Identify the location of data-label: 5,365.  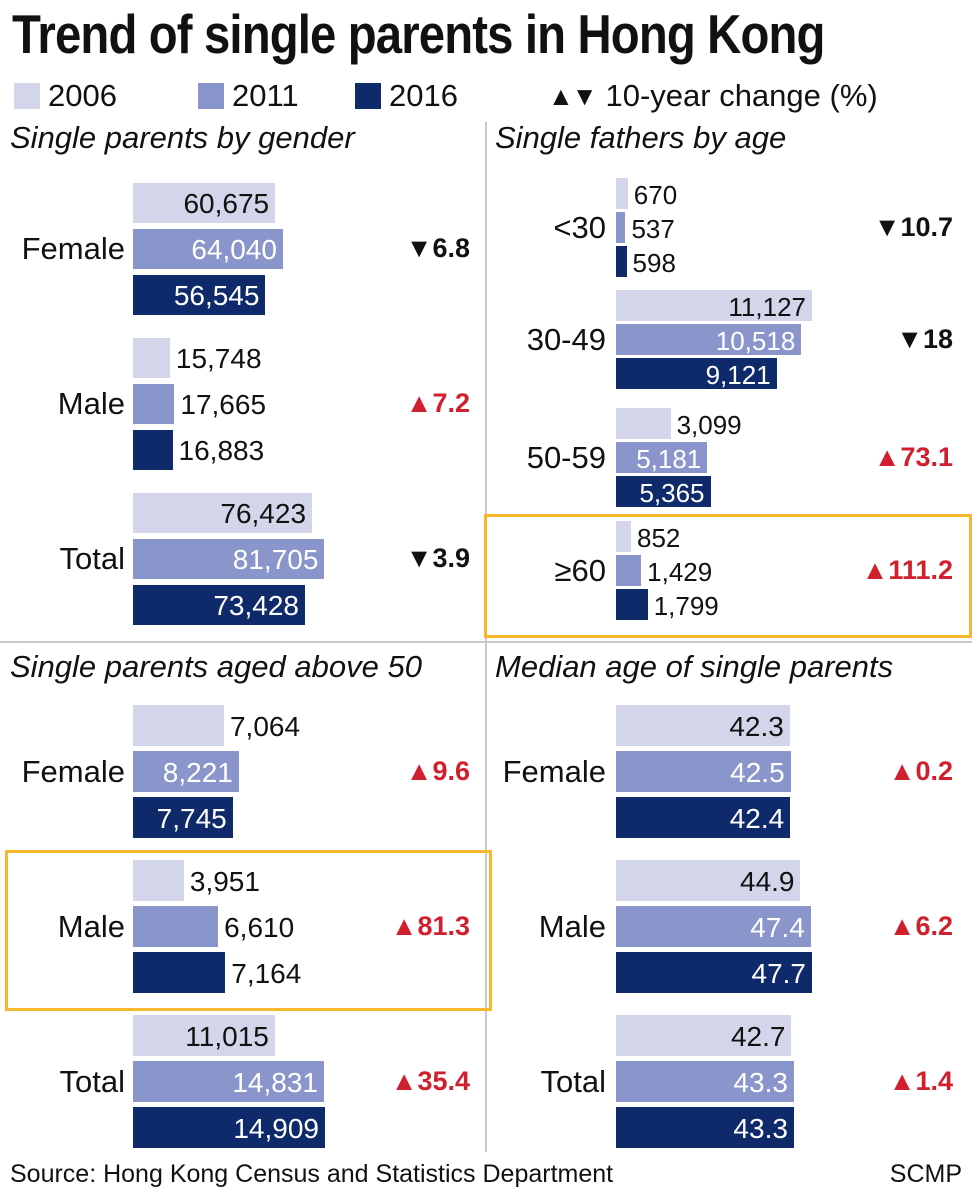
(672, 492).